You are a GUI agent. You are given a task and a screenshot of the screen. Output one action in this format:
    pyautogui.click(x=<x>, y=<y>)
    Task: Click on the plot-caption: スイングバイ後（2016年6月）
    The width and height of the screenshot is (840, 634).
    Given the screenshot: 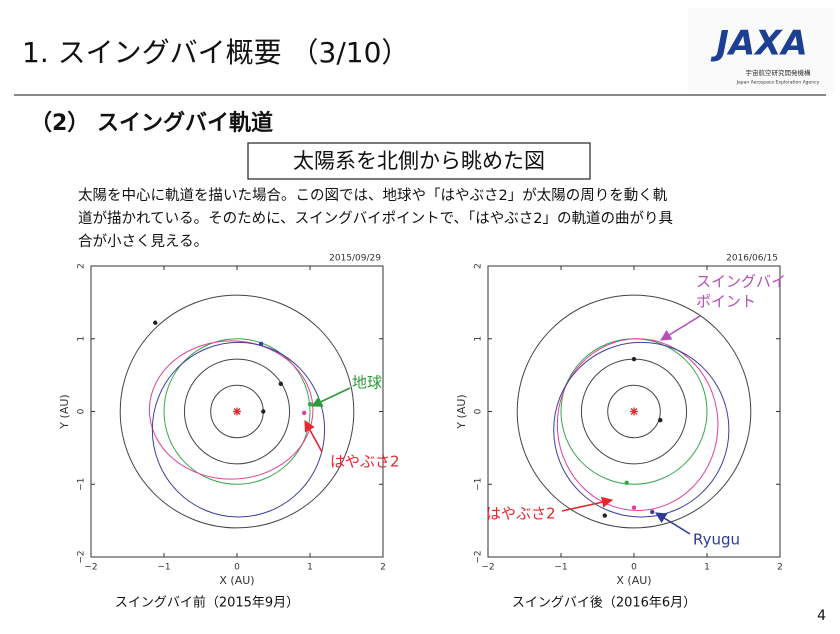 What is the action you would take?
    pyautogui.click(x=604, y=603)
    